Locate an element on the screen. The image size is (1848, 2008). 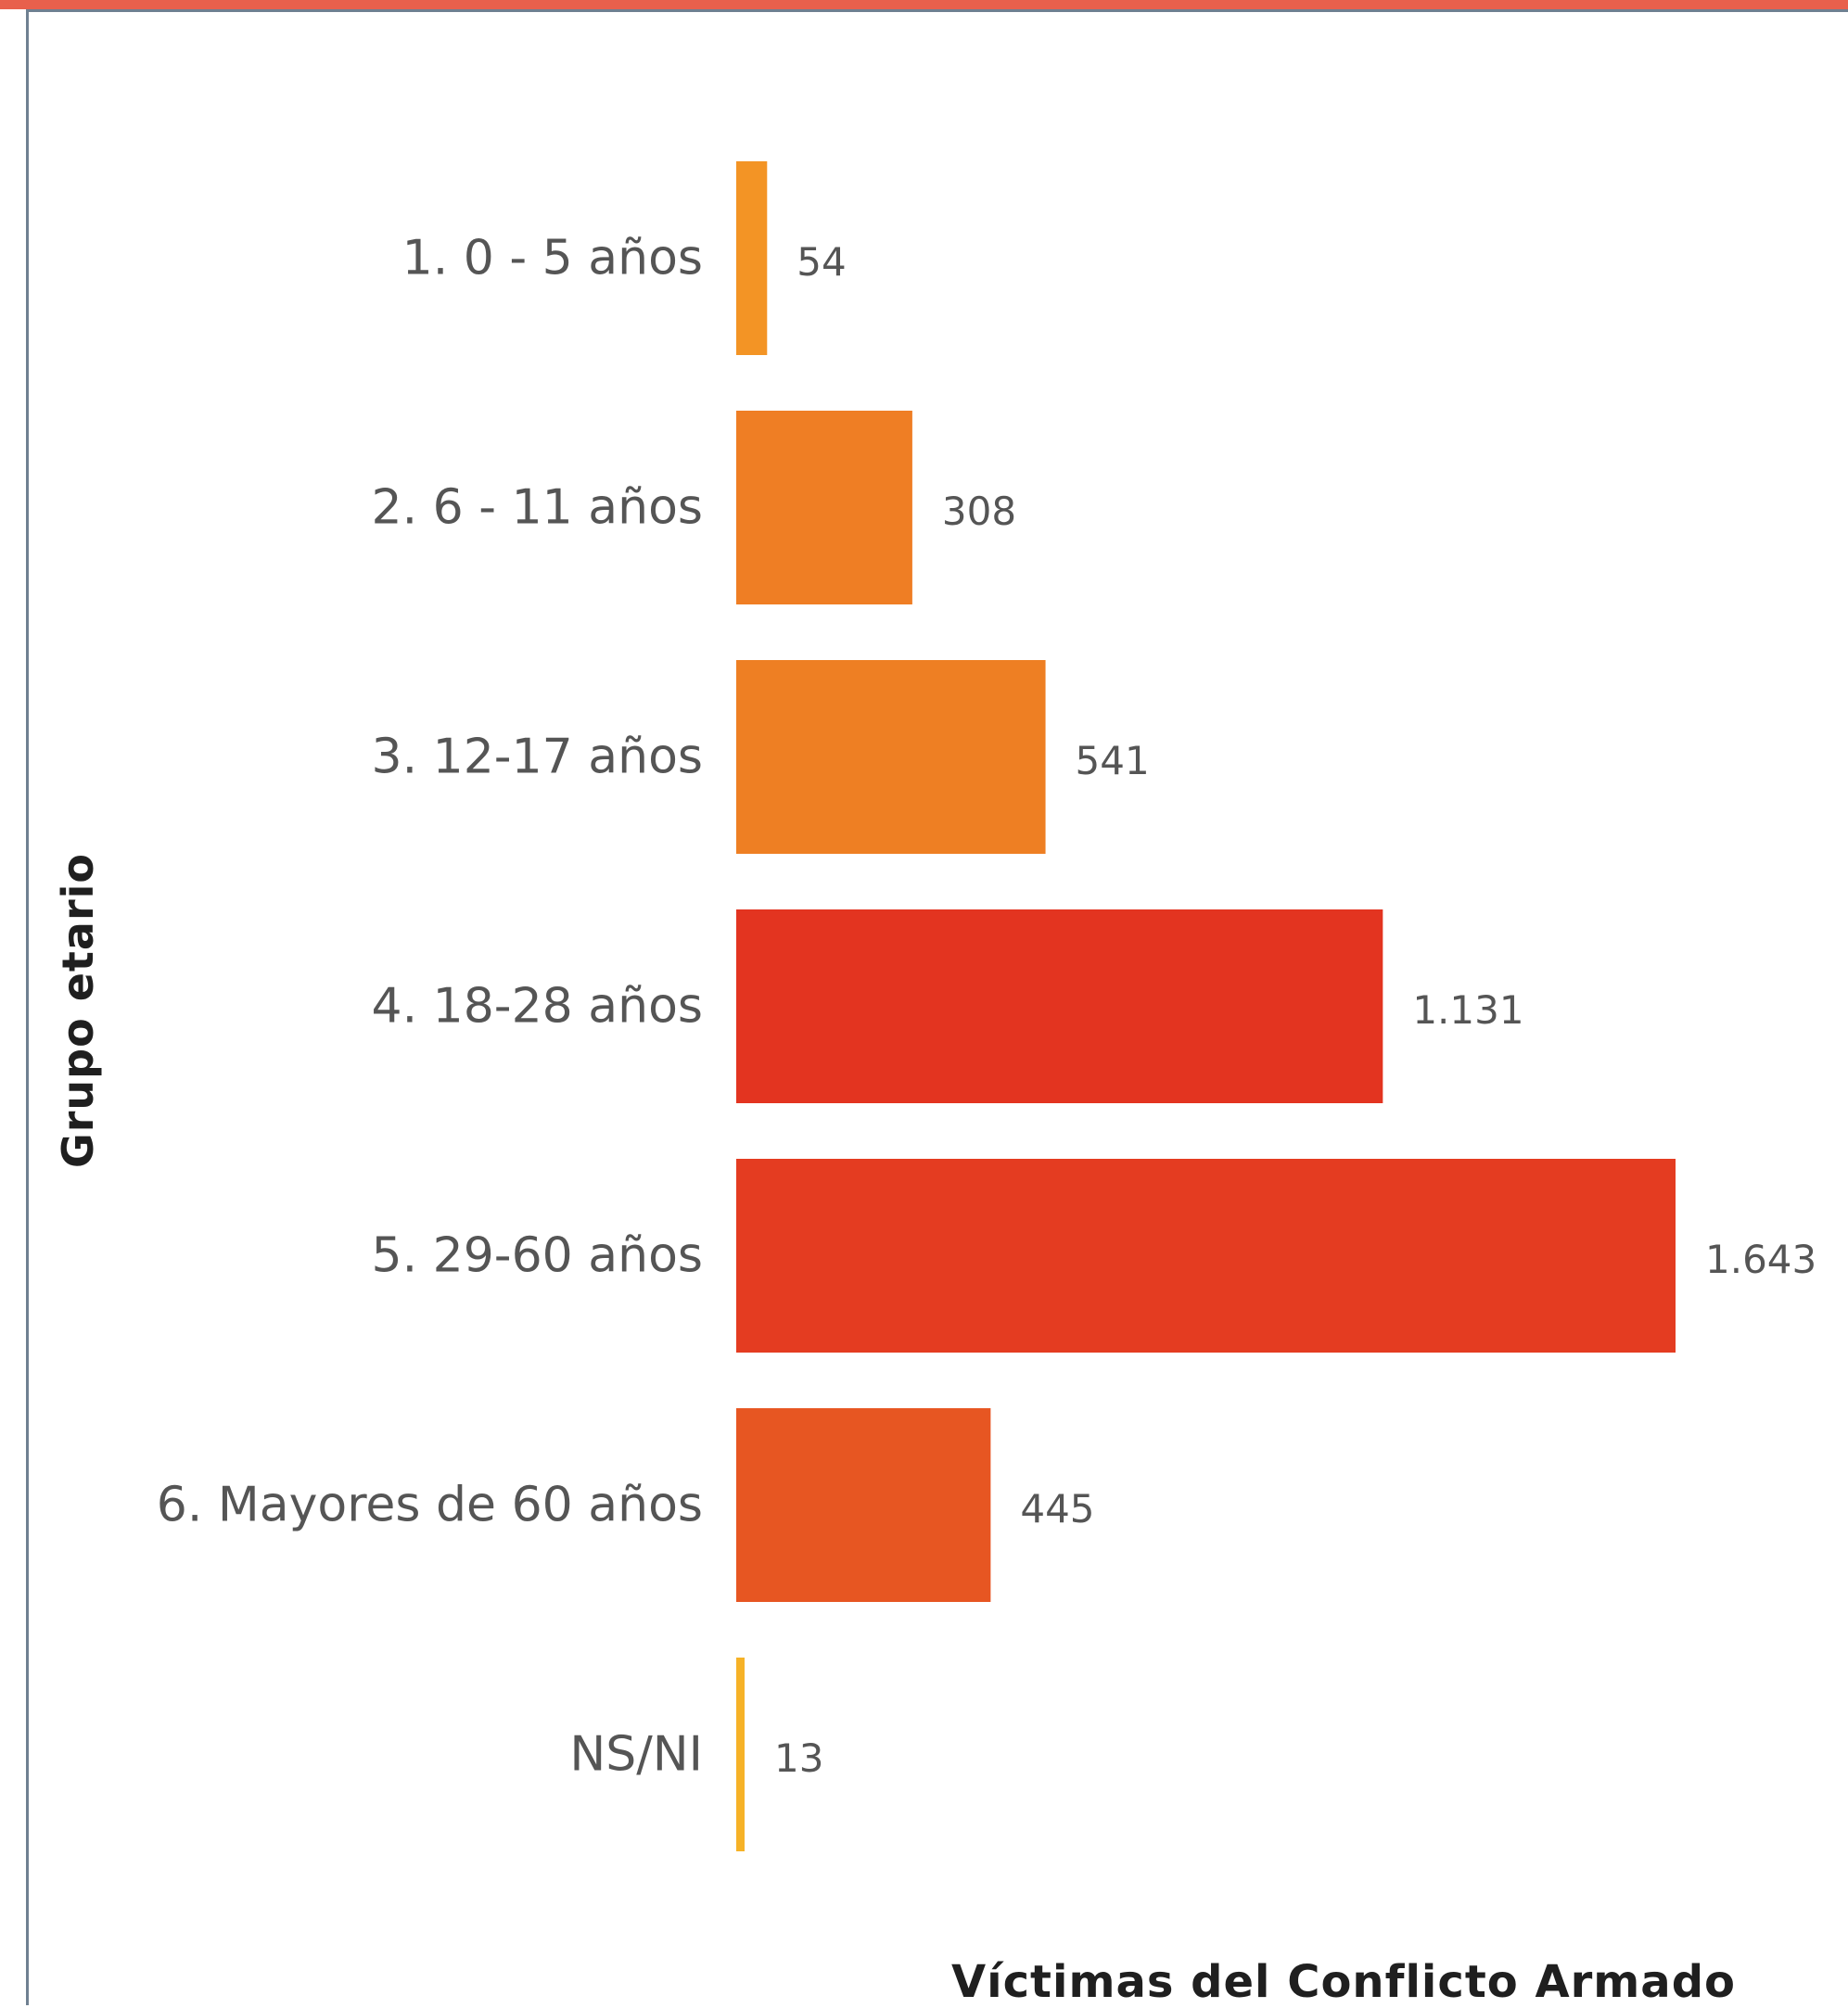
category-label-5-29-60-a-os: 5. 29-60 años is located at coordinates (538, 1256).